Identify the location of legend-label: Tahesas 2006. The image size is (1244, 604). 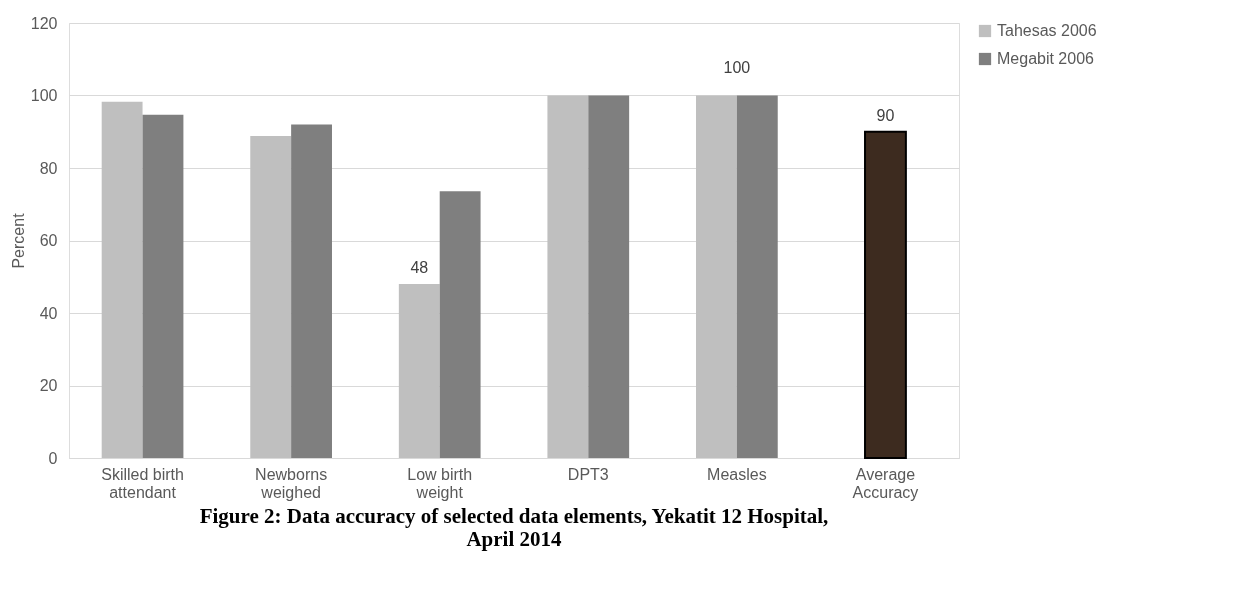
(1047, 30).